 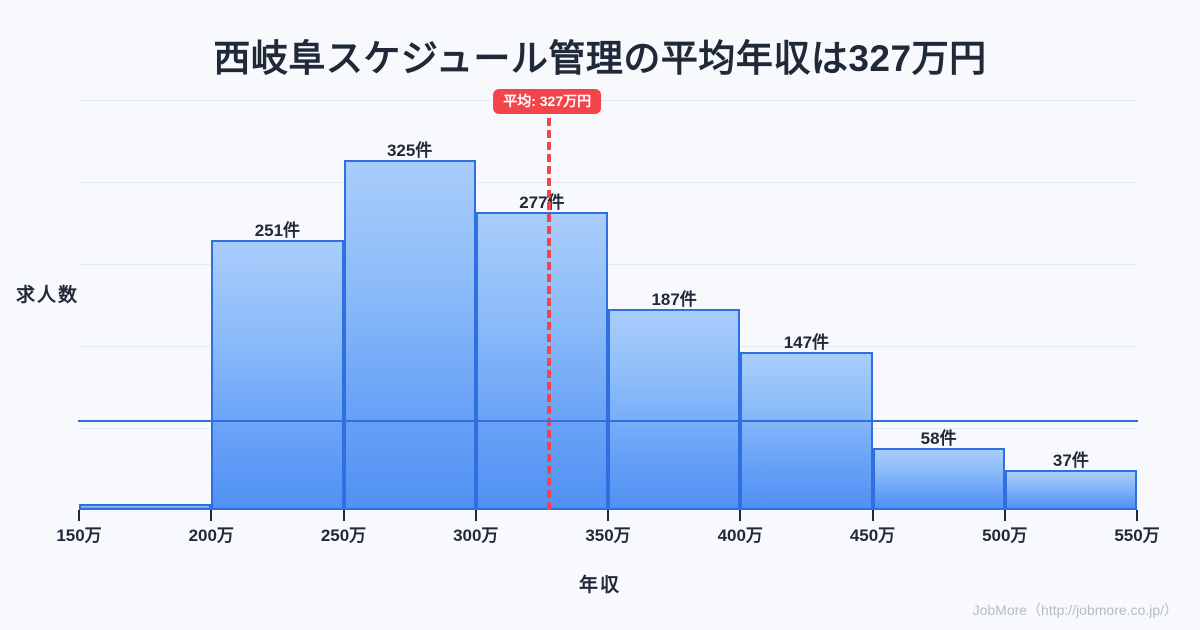 I want to click on bar-value-label: 251件, so click(x=277, y=230).